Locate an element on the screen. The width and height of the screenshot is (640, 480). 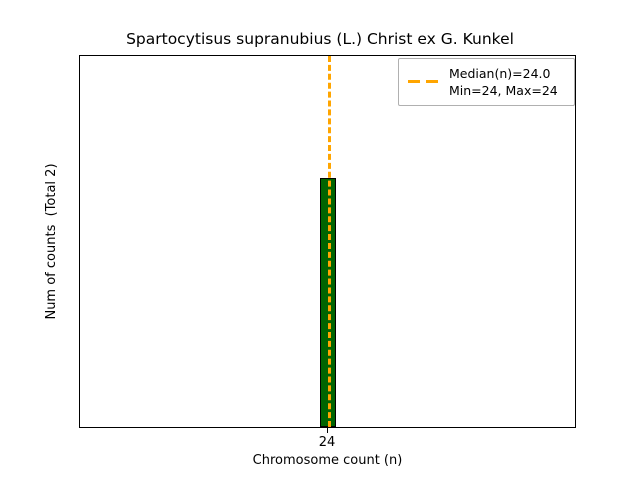
legend-entry-median: Median(n)=24.0 Min=24, Max=24 is located at coordinates (486, 82).